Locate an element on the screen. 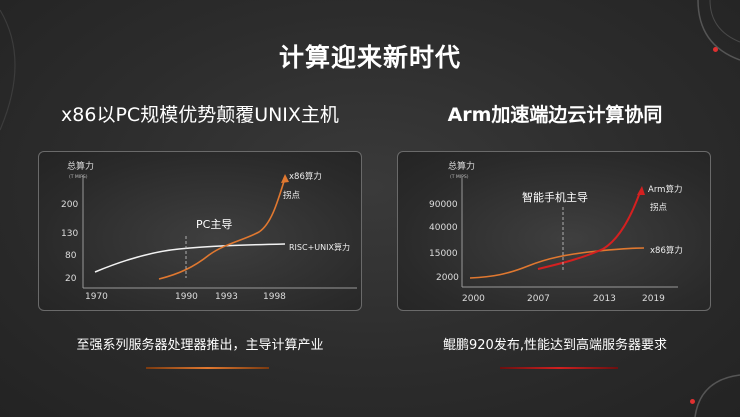 Image resolution: width=740 pixels, height=417 pixels. x-tick-label: 2007 is located at coordinates (538, 299).